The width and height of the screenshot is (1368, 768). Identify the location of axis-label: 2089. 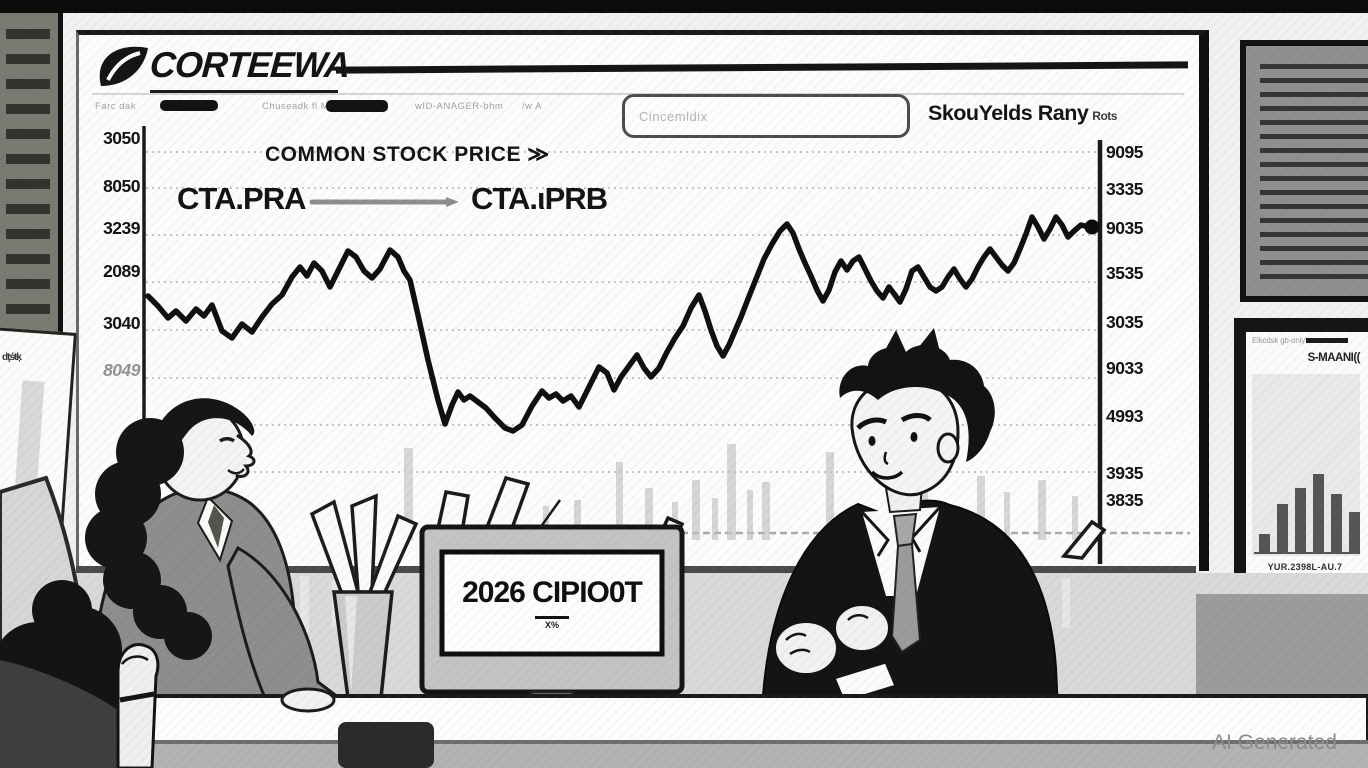
(121, 271).